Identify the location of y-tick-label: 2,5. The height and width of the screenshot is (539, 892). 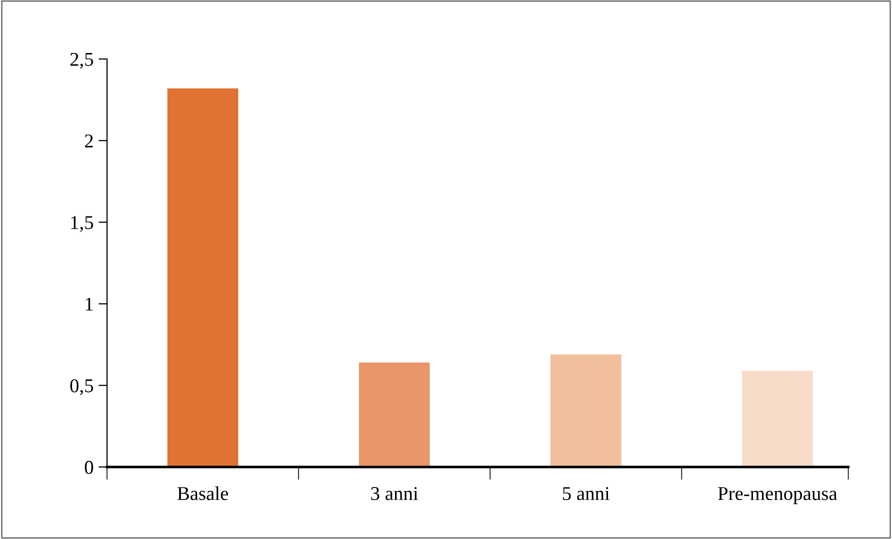
(82, 60).